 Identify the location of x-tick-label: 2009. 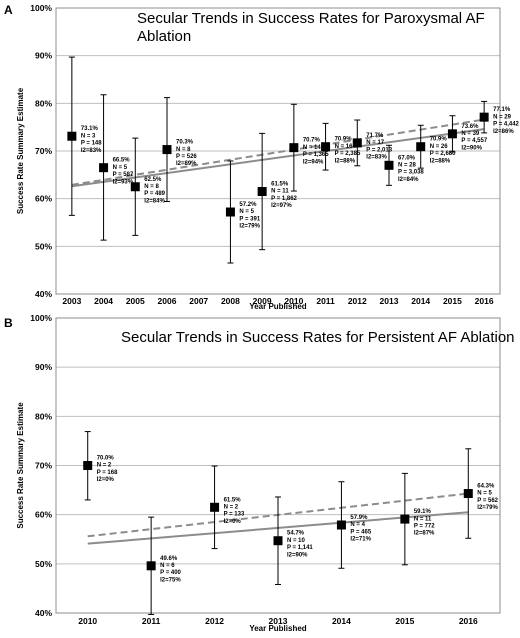
(262, 301).